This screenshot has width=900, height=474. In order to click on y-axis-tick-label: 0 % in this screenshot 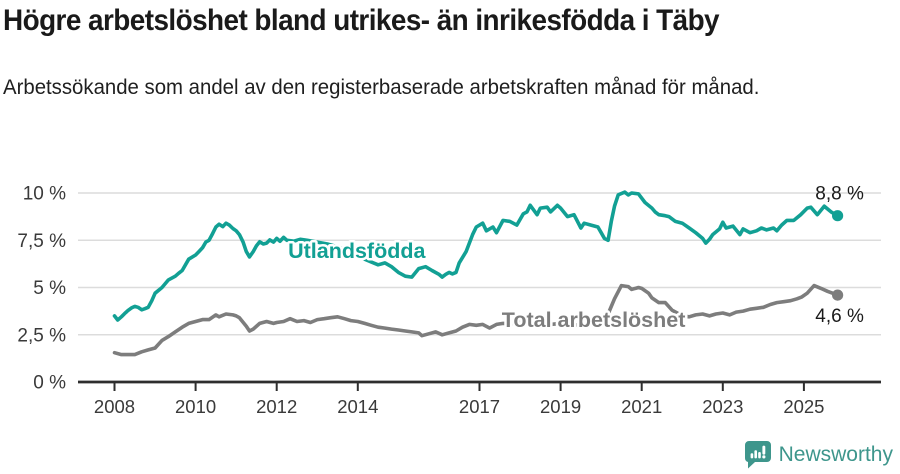, I will do `click(49, 383)`.